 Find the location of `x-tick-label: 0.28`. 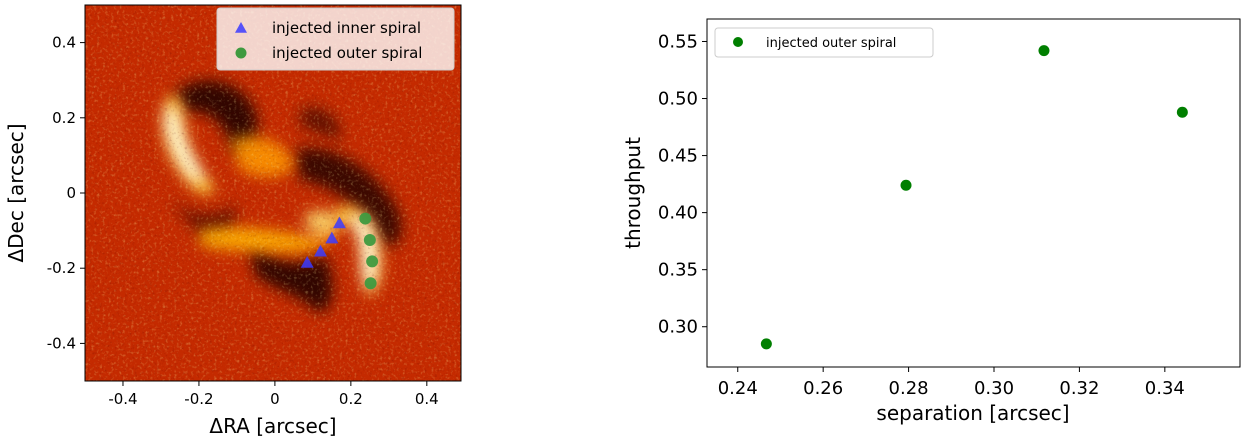

x-tick-label: 0.28 is located at coordinates (909, 388).